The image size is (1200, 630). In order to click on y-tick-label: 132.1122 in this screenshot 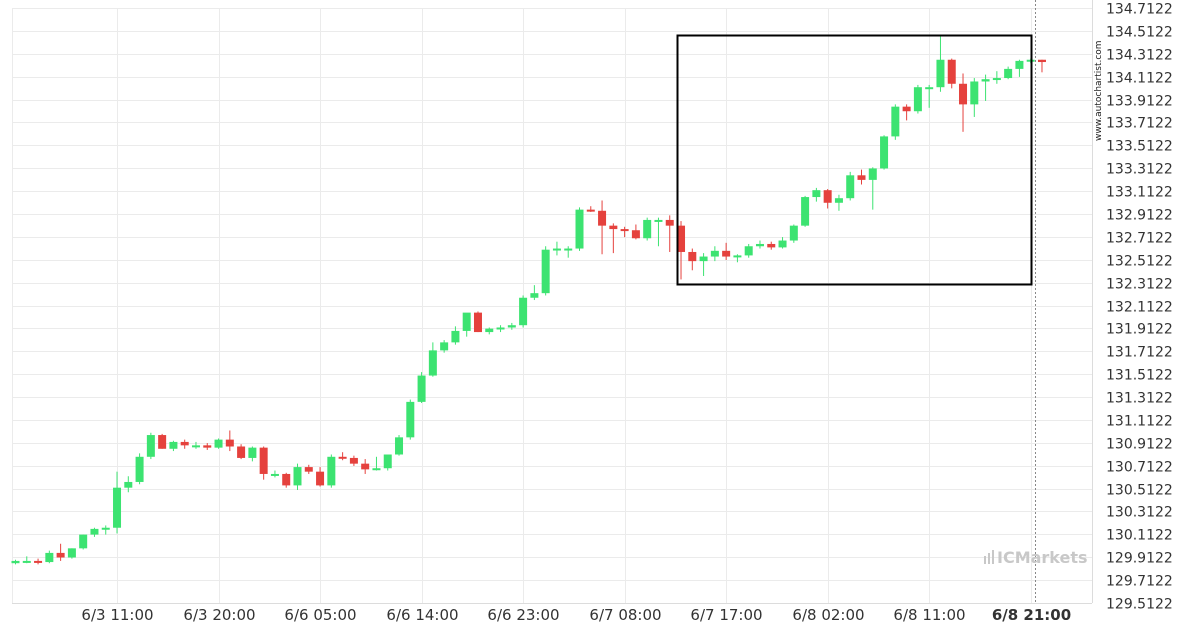, I will do `click(1139, 308)`.